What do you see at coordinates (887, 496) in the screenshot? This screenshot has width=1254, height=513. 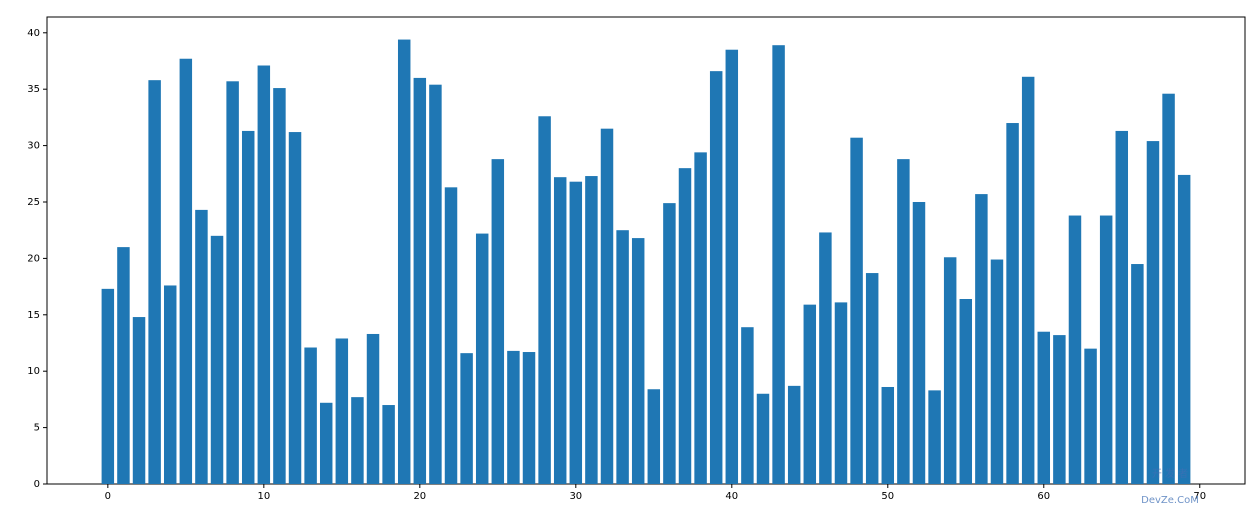 I see `x-tick-label: 50` at bounding box center [887, 496].